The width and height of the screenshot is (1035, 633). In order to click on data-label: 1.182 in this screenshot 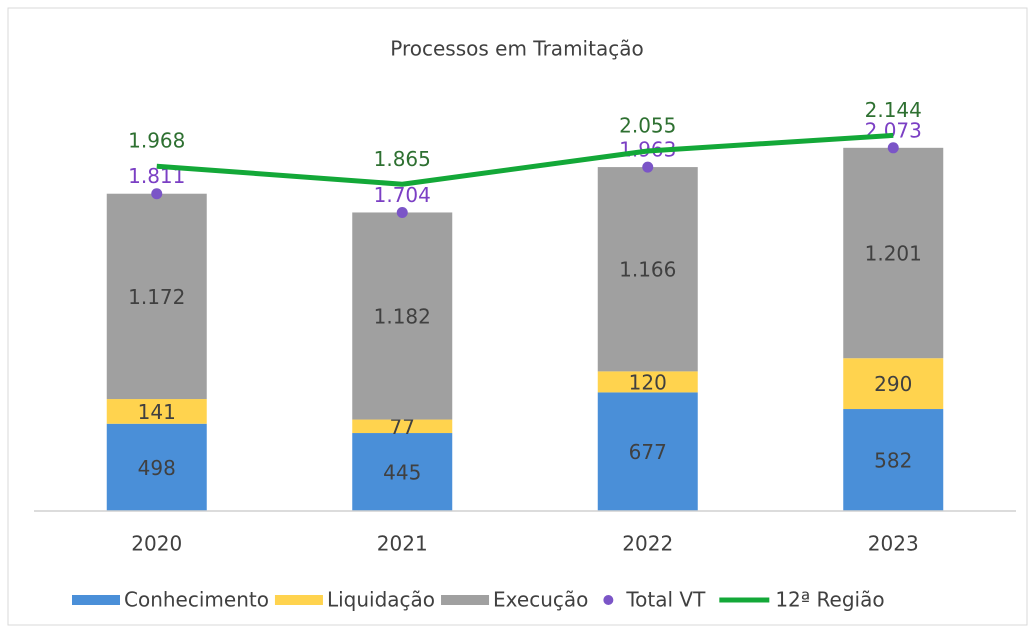, I will do `click(402, 317)`.